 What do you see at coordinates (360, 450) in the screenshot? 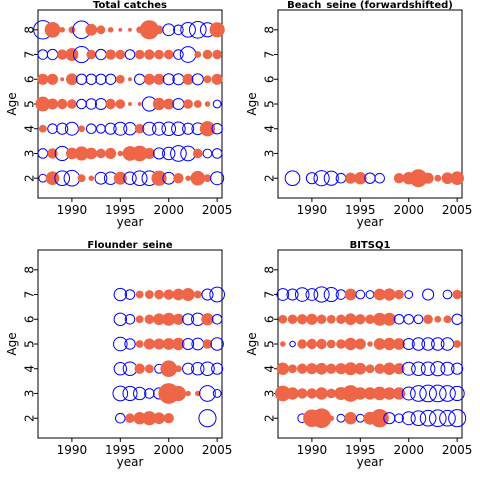
I see `x-tick-label: 1995` at bounding box center [360, 450].